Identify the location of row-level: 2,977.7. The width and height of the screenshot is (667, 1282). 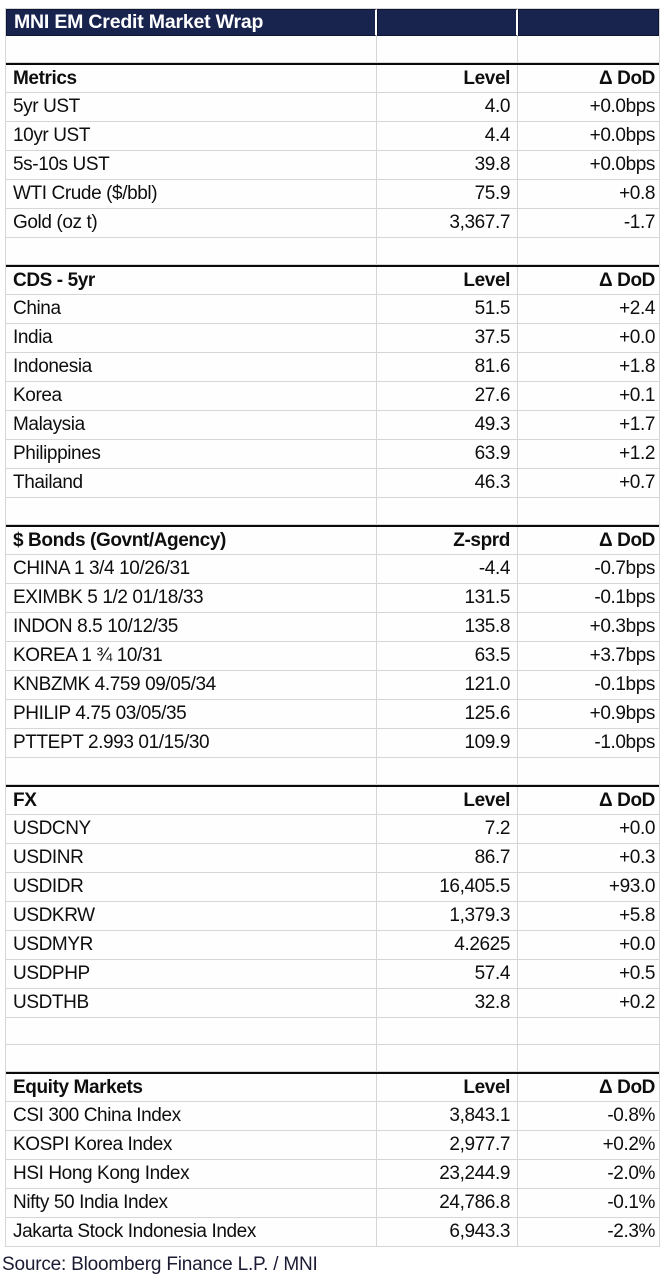
(447, 1145).